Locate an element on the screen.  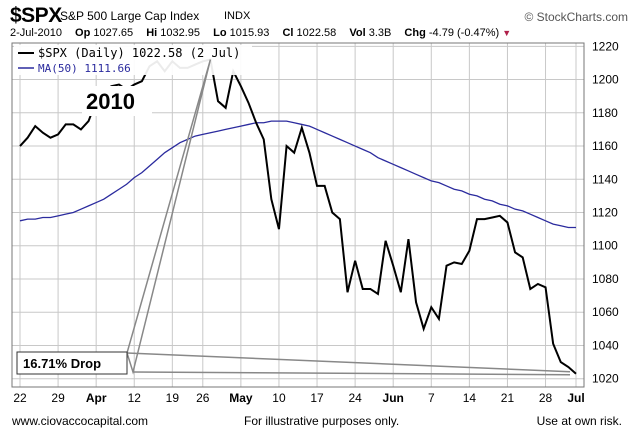
y-tick-label: 1160 is located at coordinates (605, 146).